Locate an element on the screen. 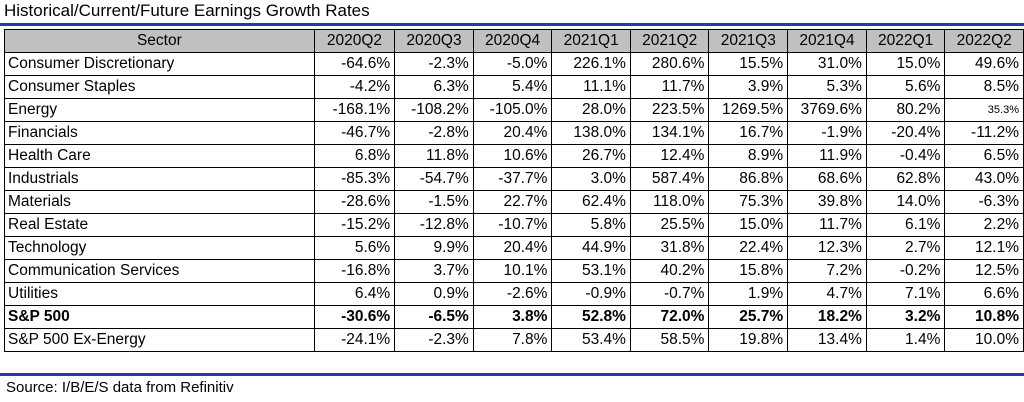  column-header-2021q2: 2021Q2 is located at coordinates (669, 41).